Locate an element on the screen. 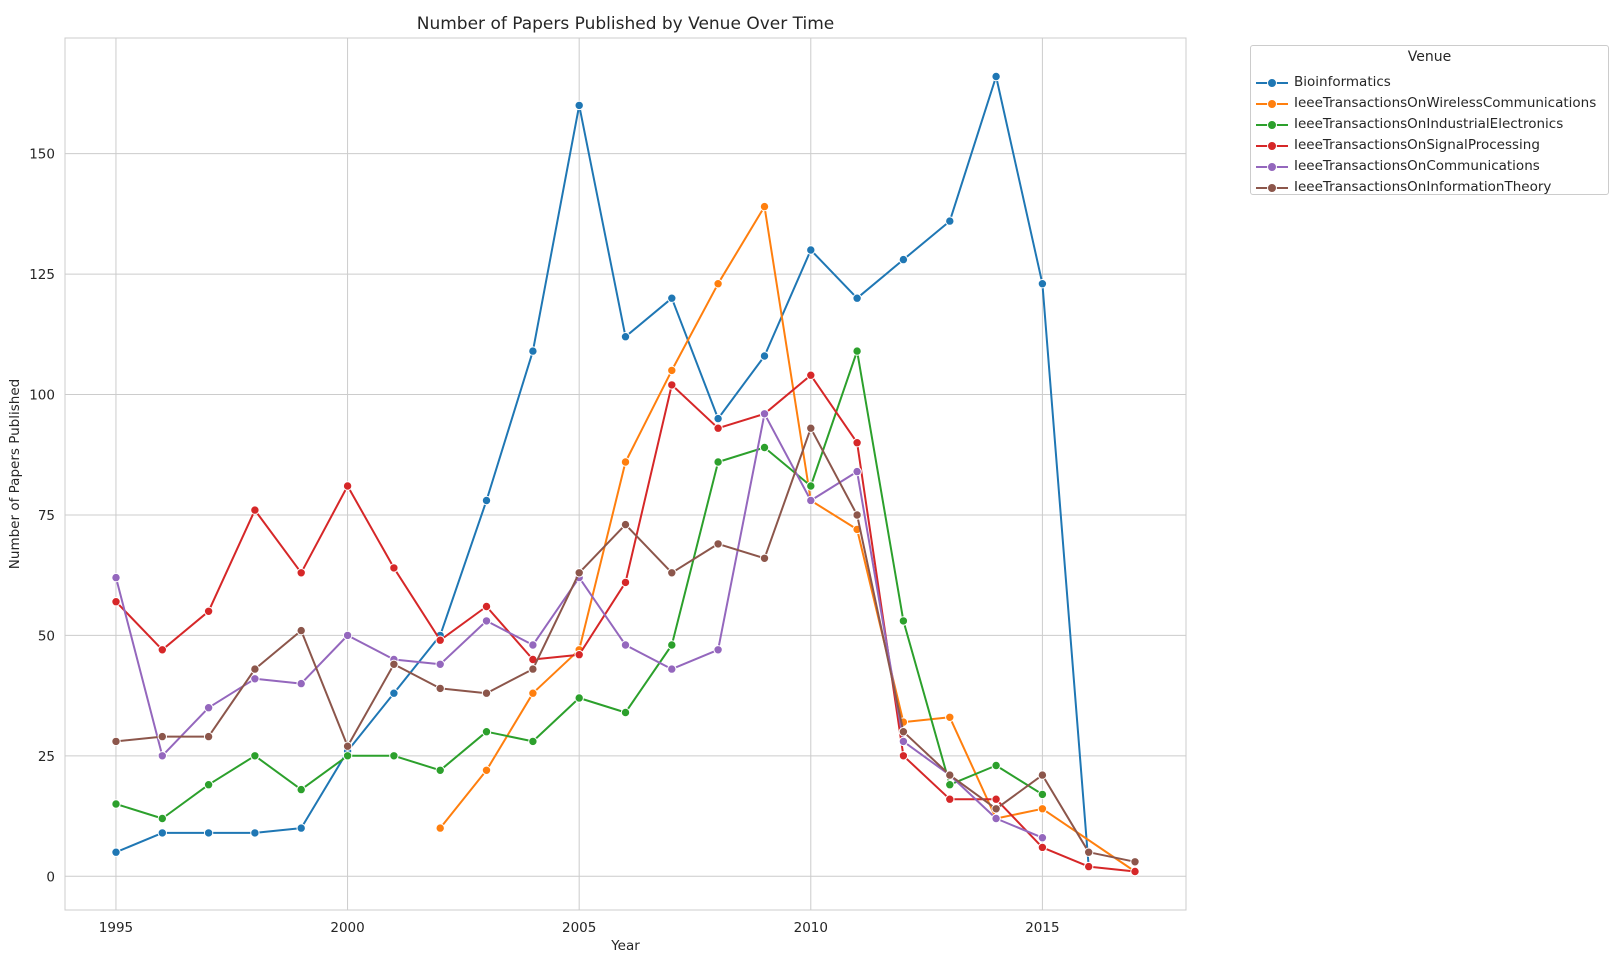  x-tick-label: 2005 is located at coordinates (579, 928).